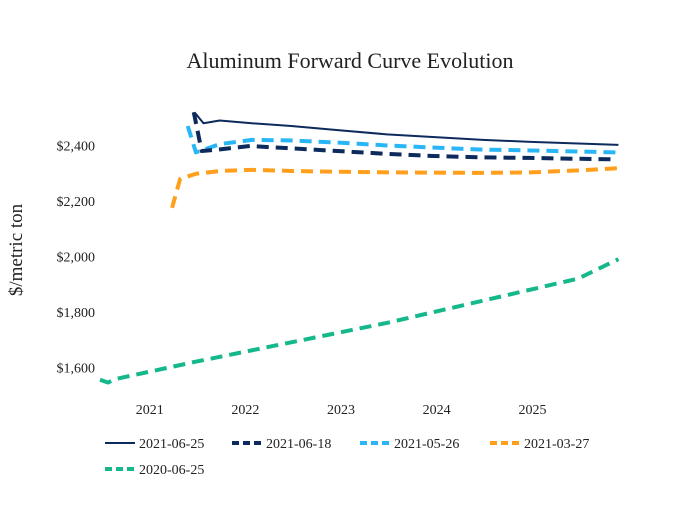  What do you see at coordinates (426, 444) in the screenshot?
I see `legend-label: 2021-05-26` at bounding box center [426, 444].